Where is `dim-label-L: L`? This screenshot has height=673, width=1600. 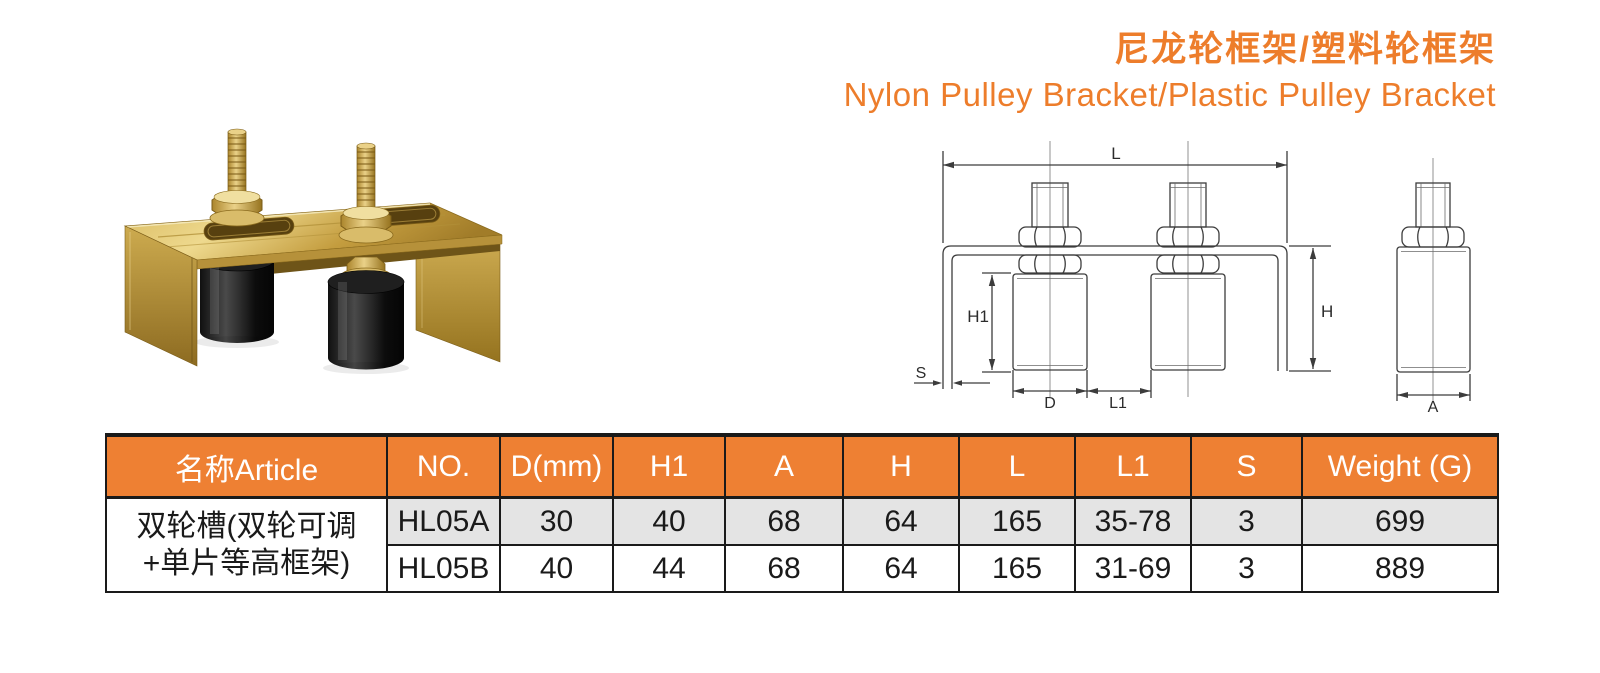
dim-label-L: L is located at coordinates (1115, 153).